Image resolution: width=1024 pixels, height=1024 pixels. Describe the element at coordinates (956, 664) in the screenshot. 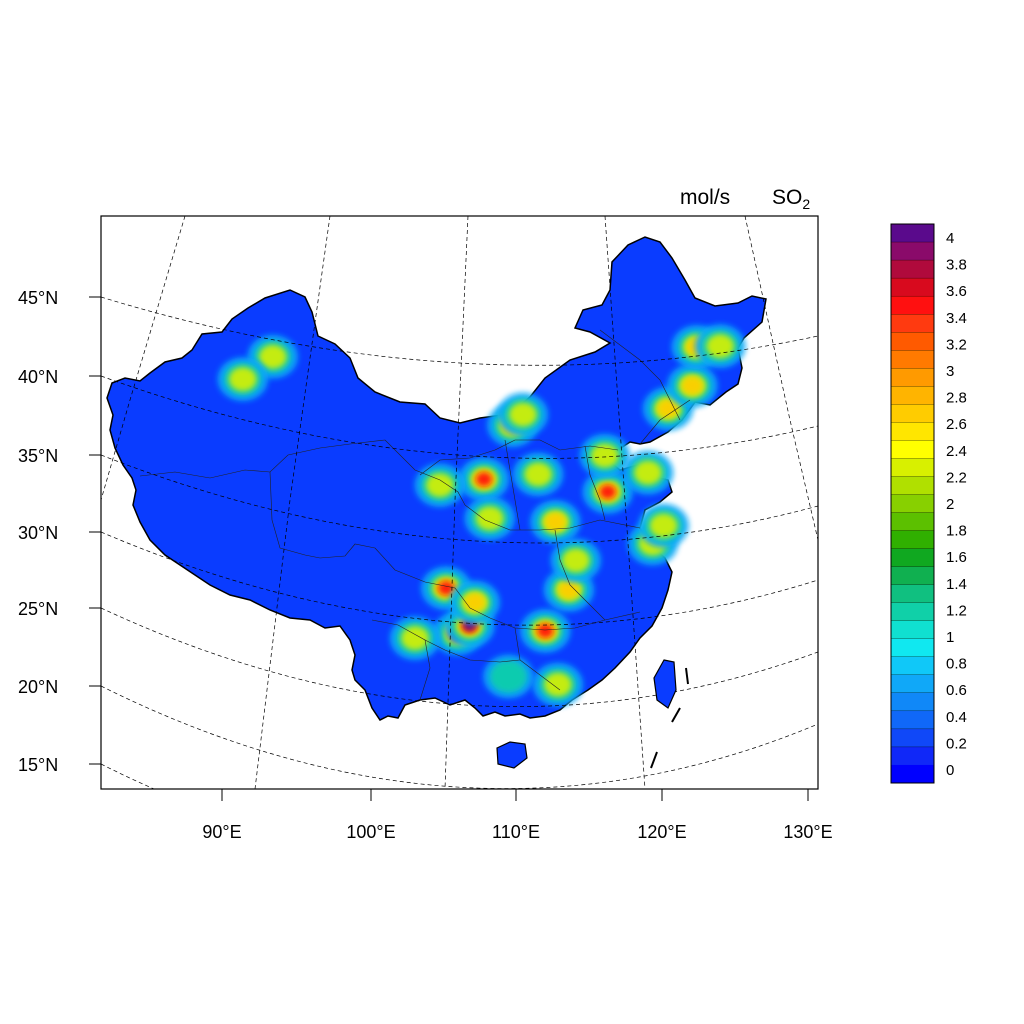

I see `colorbar-label: 0.8` at that location.